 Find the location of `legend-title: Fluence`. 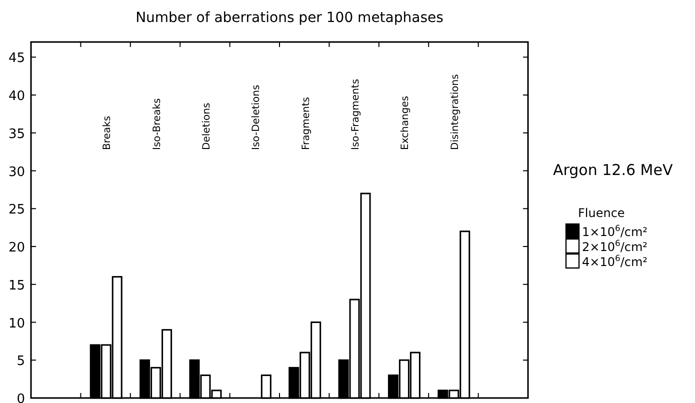

legend-title: Fluence is located at coordinates (601, 213).